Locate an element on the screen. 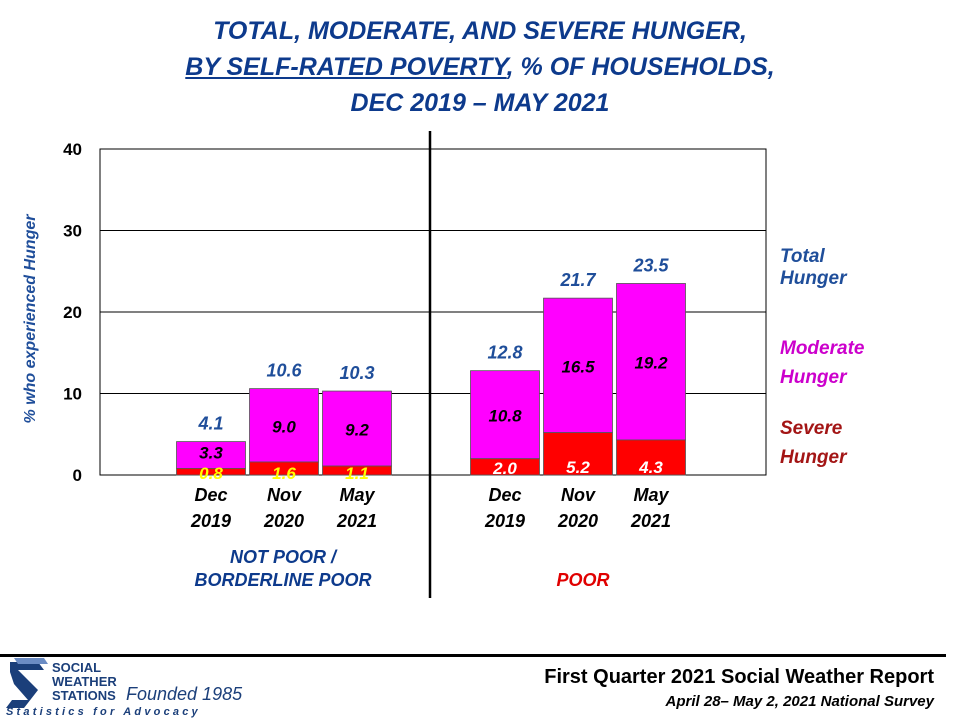 The width and height of the screenshot is (960, 720). total-label: 23.5 is located at coordinates (650, 265).